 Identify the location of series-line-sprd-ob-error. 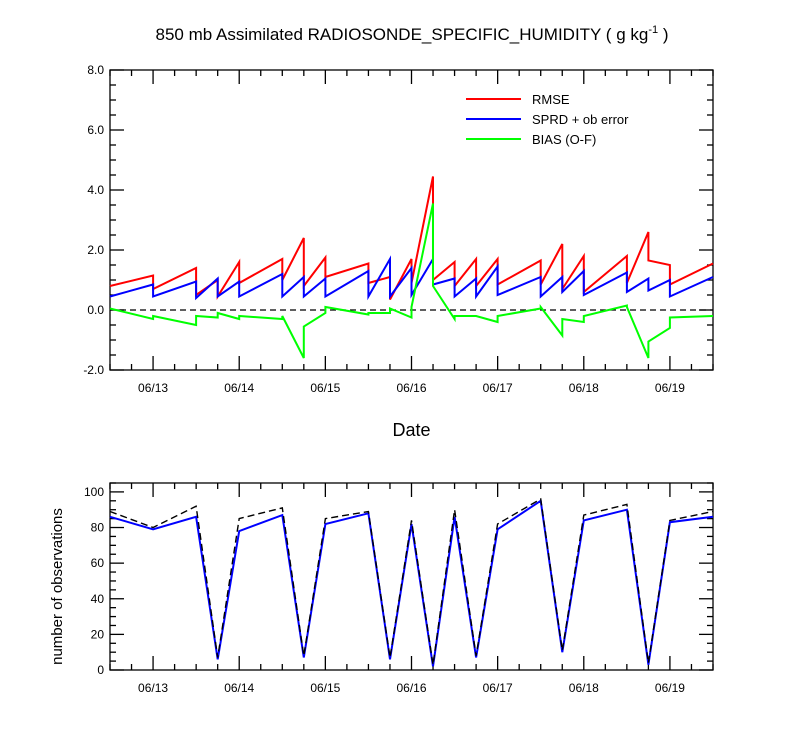
(411, 278).